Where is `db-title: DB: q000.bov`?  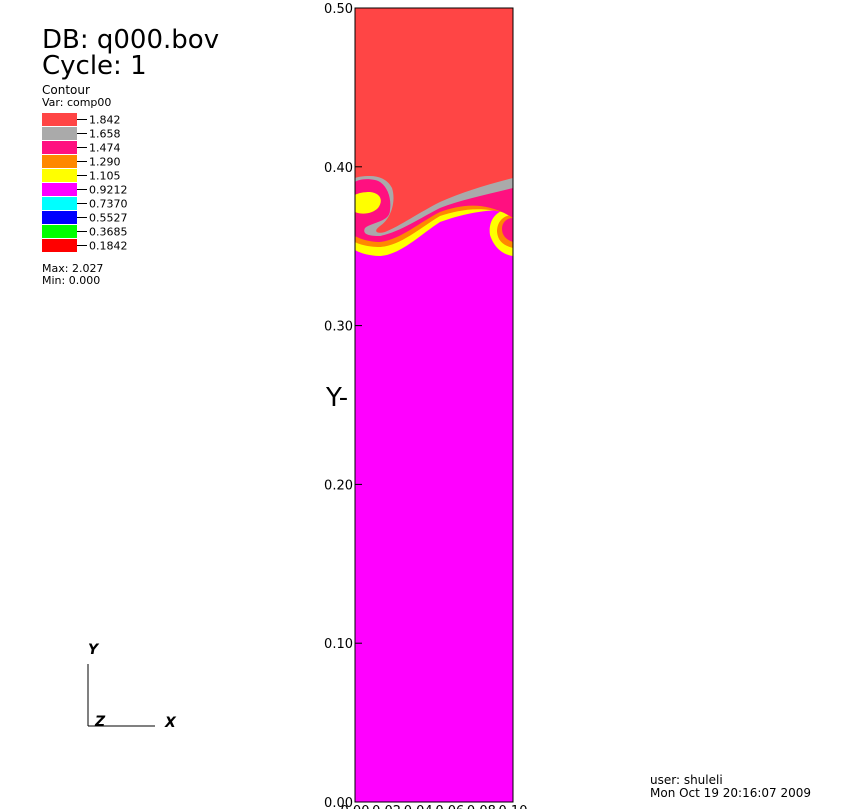 db-title: DB: q000.bov is located at coordinates (130, 40).